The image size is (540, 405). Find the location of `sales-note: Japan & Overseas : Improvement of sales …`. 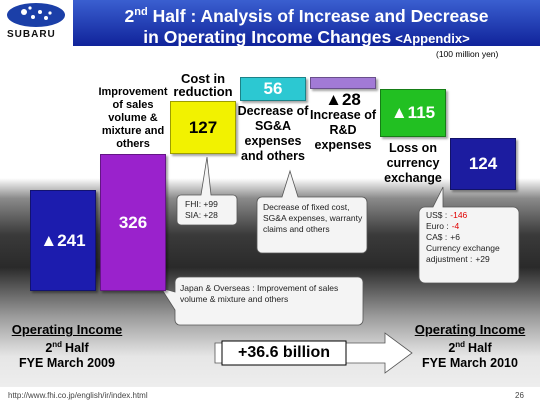

sales-note: Japan & Overseas : Improvement of sales … is located at coordinates (259, 293).